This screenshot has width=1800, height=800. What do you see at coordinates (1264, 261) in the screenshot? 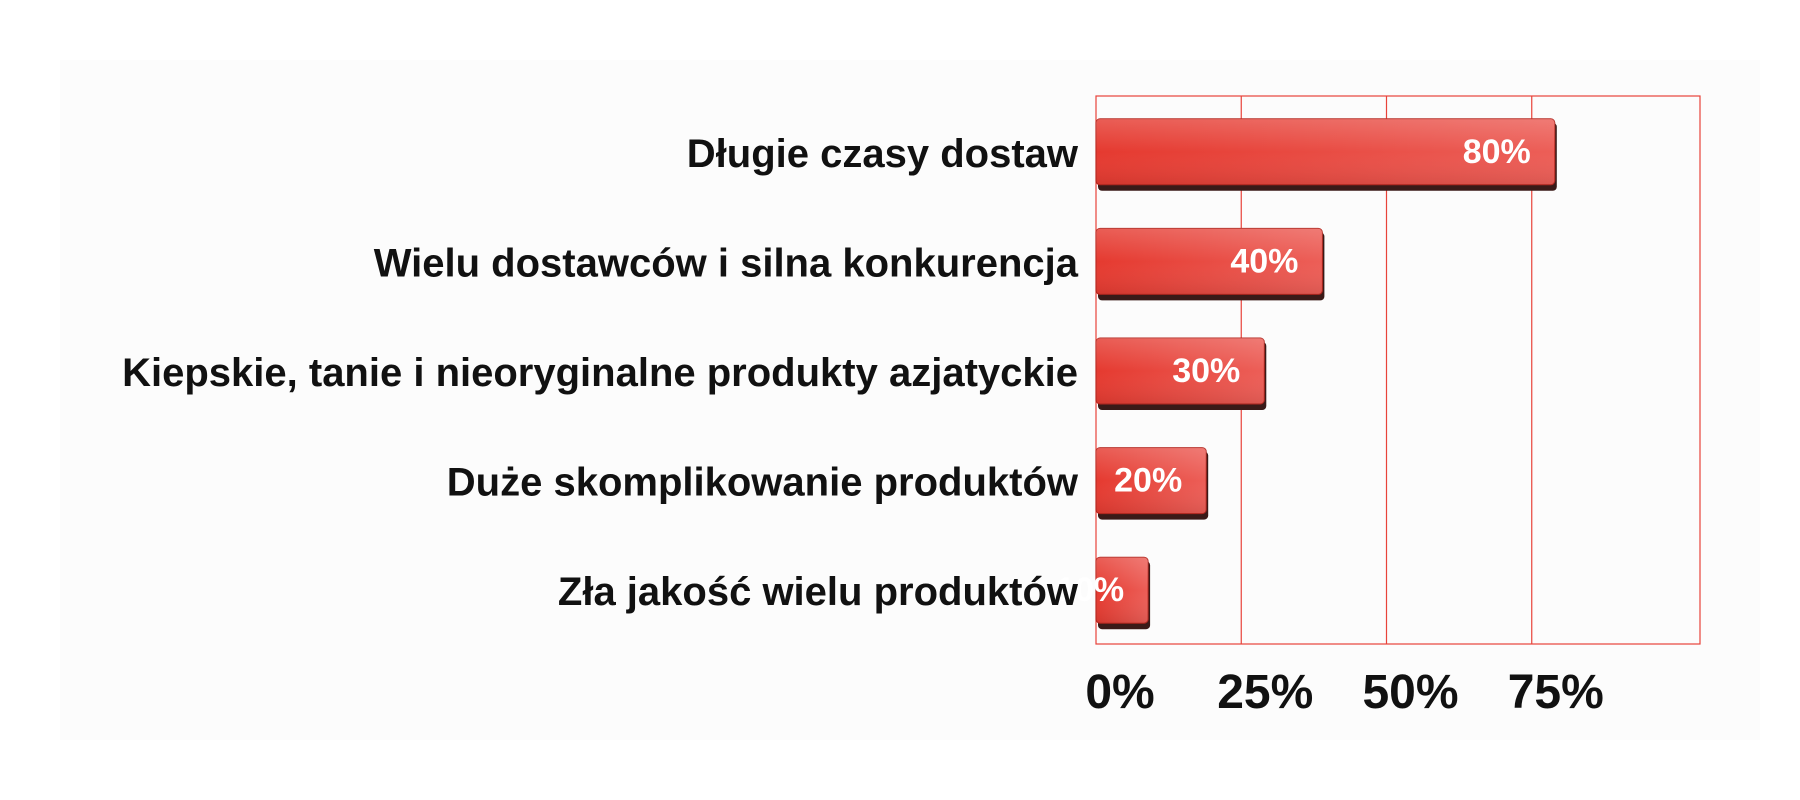
I see `data-label-2: 40%` at bounding box center [1264, 261].